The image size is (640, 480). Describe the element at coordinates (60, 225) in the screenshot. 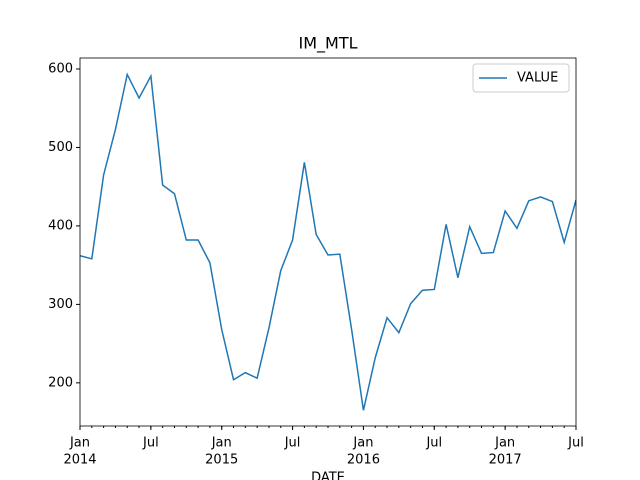

I see `y-tick-label: 400` at that location.